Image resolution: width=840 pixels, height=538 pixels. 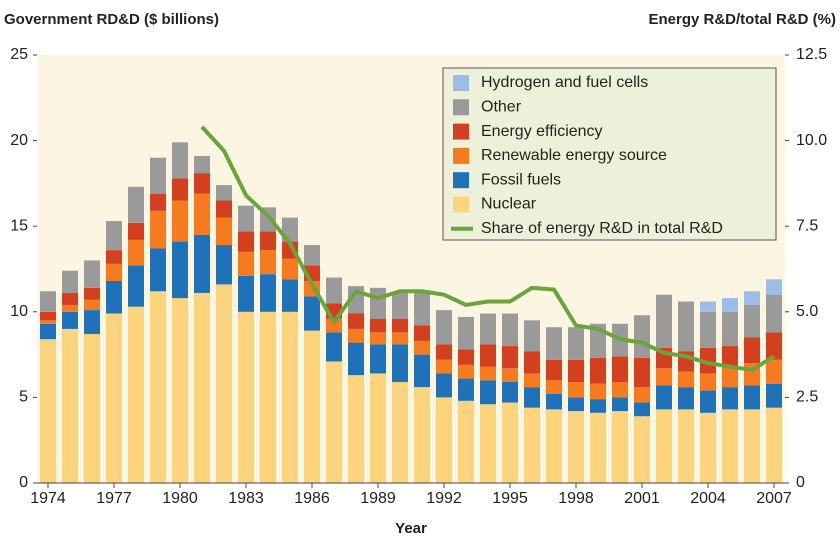 What do you see at coordinates (521, 179) in the screenshot?
I see `legend-label: Fossil fuels` at bounding box center [521, 179].